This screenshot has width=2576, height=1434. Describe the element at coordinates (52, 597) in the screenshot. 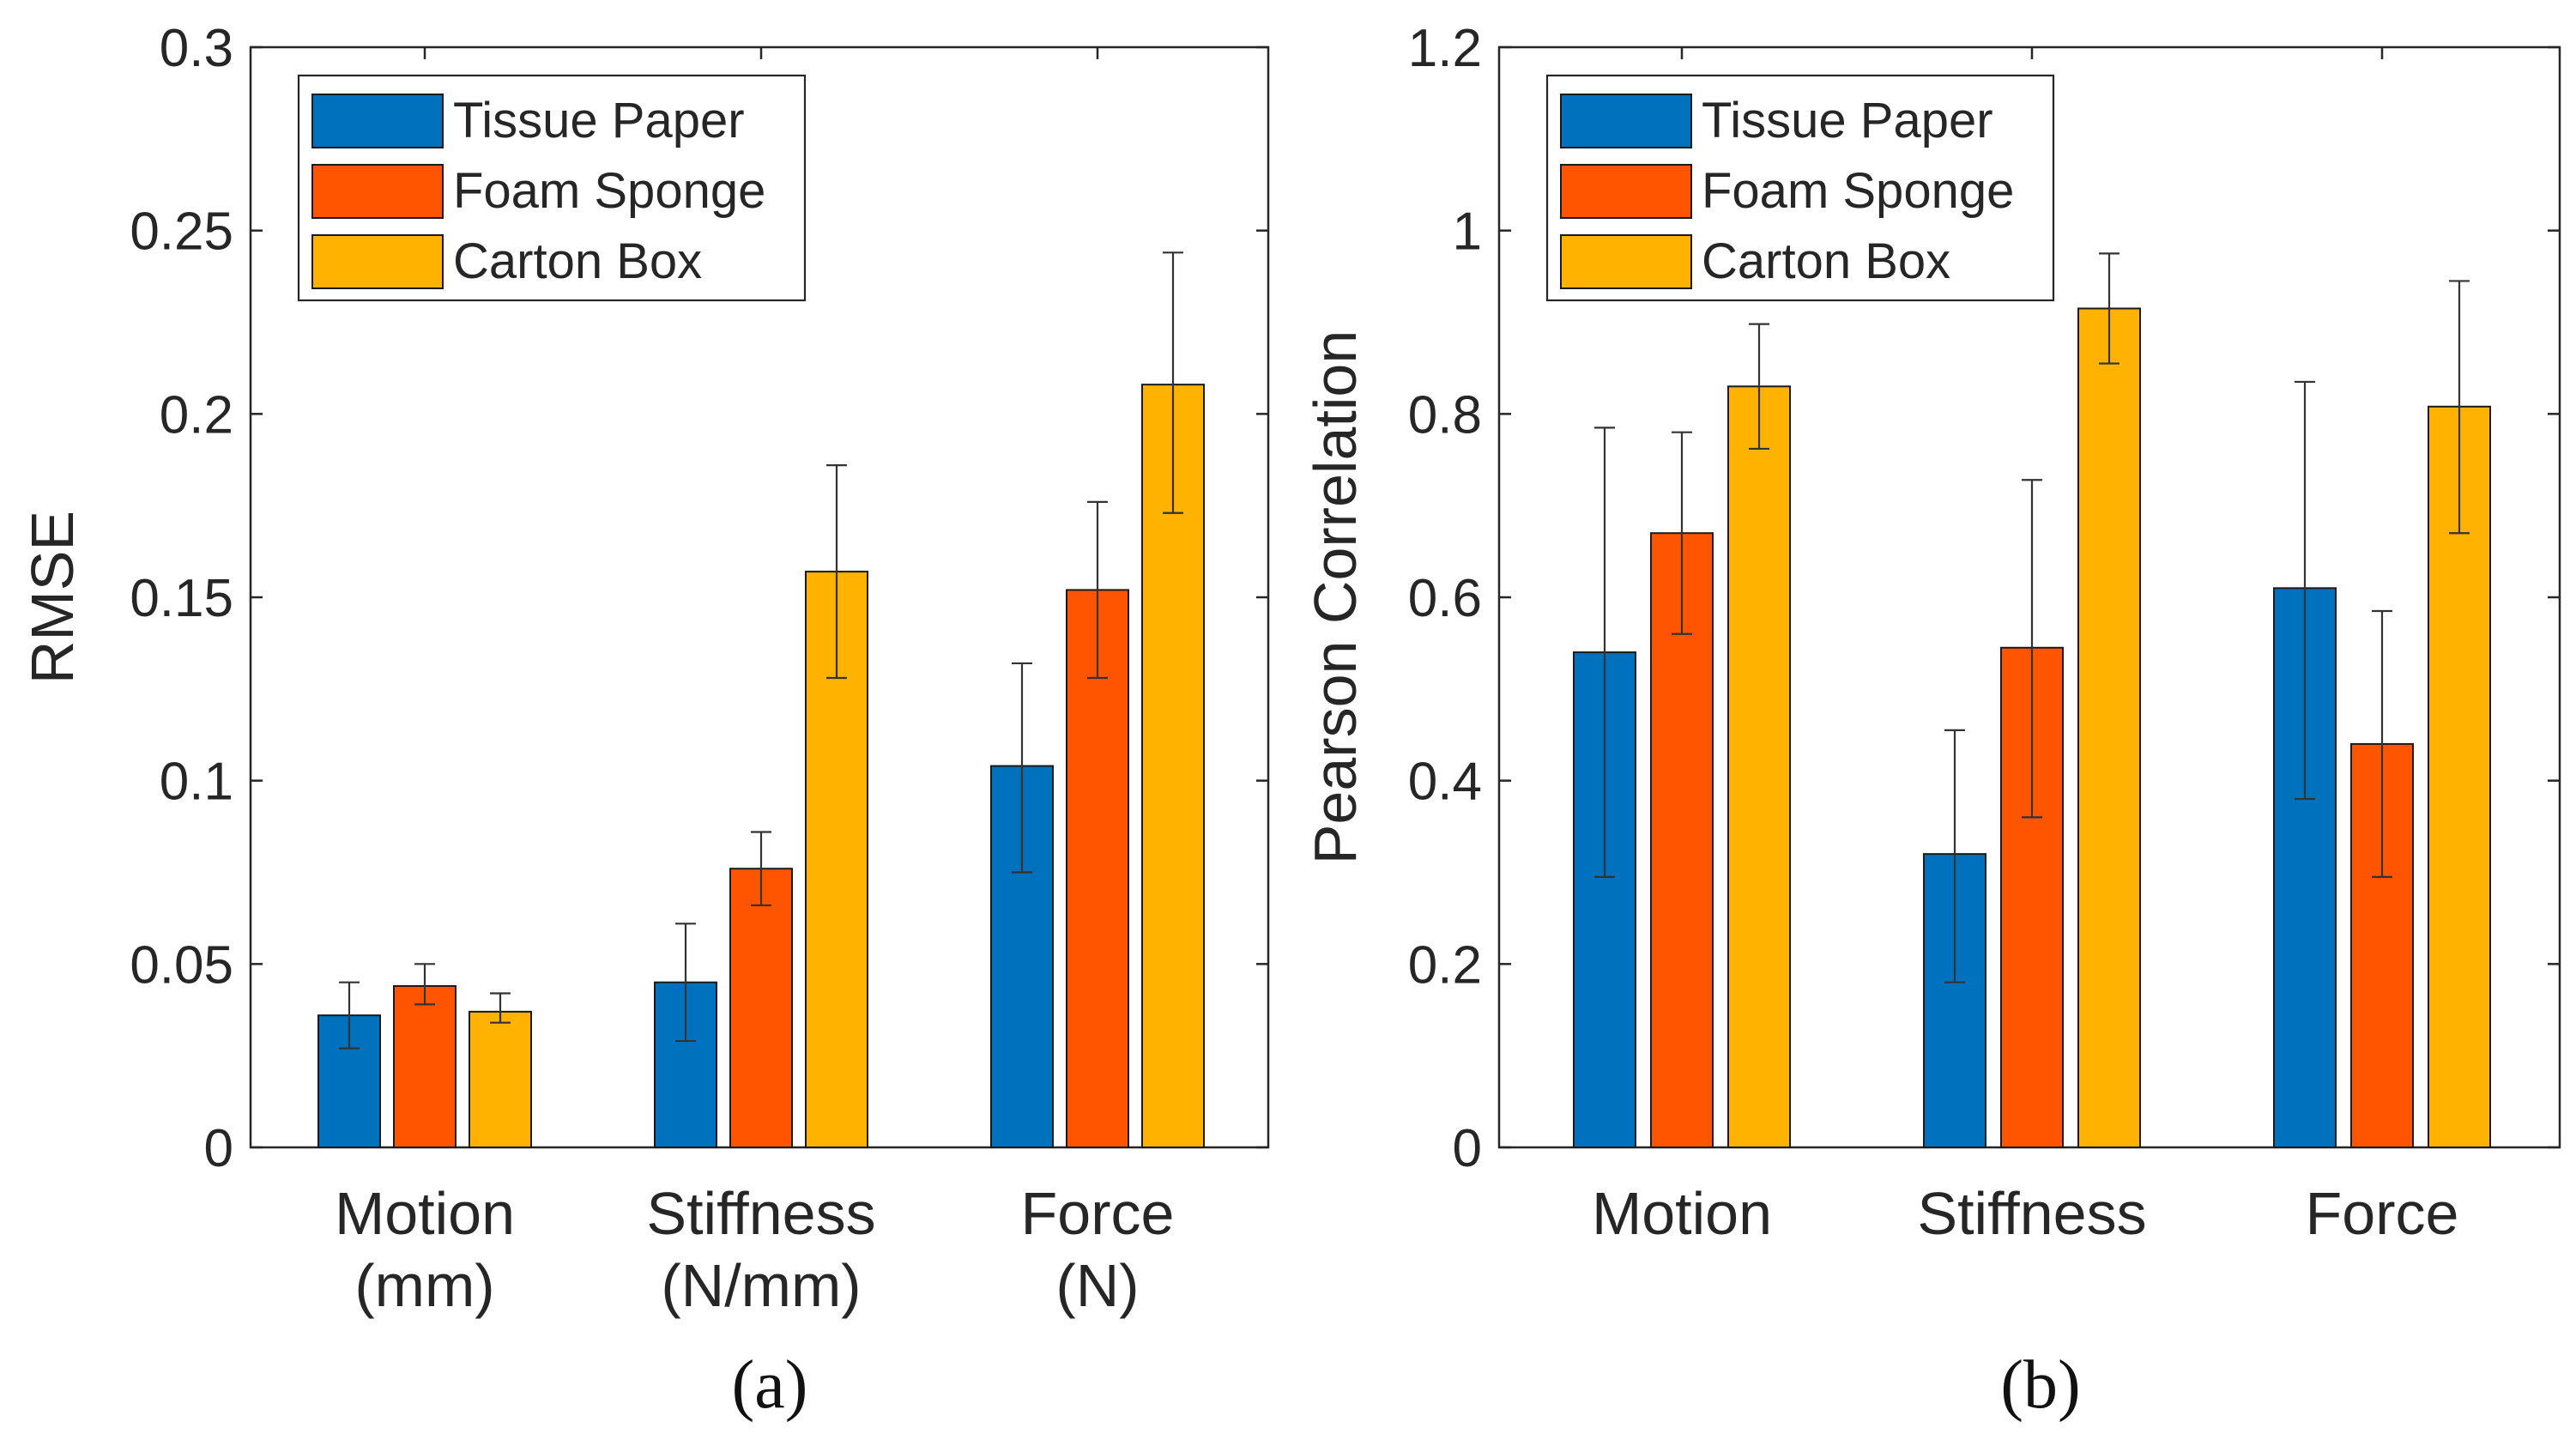

I see `y-axis-label: RMSE` at that location.